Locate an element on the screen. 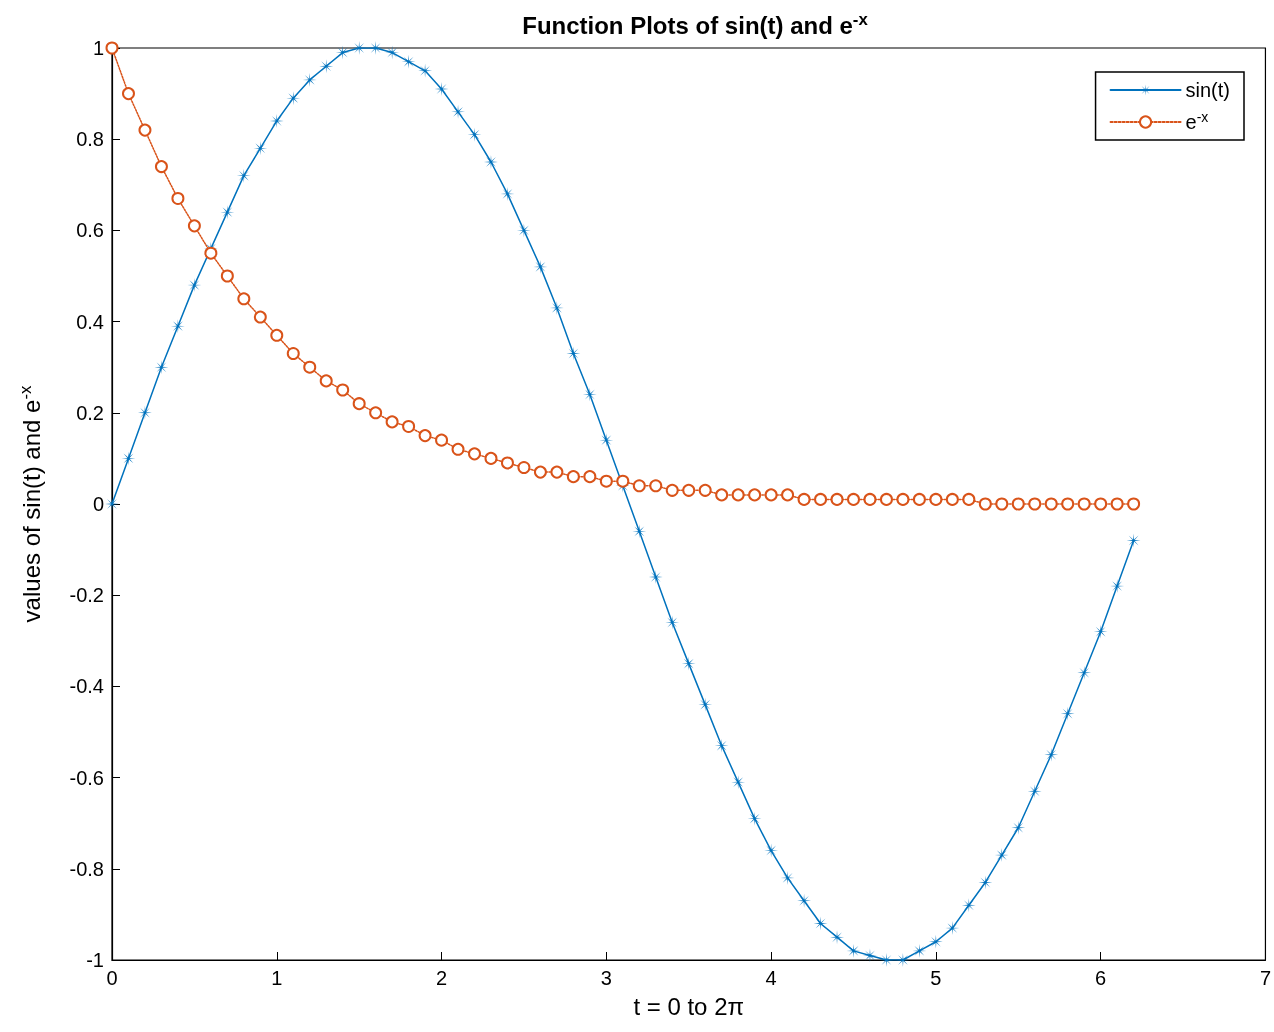 The image size is (1274, 1032). legend-label: sin(t) is located at coordinates (1208, 90).